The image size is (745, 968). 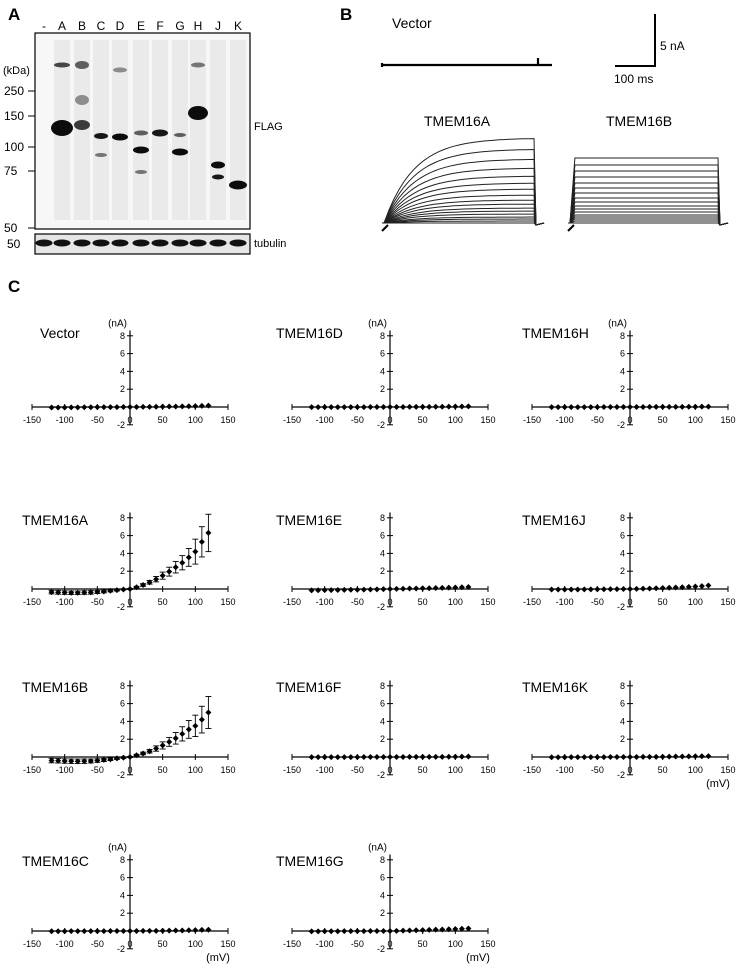 What do you see at coordinates (218, 958) in the screenshot?
I see `x-unit-label: (mV)` at bounding box center [218, 958].